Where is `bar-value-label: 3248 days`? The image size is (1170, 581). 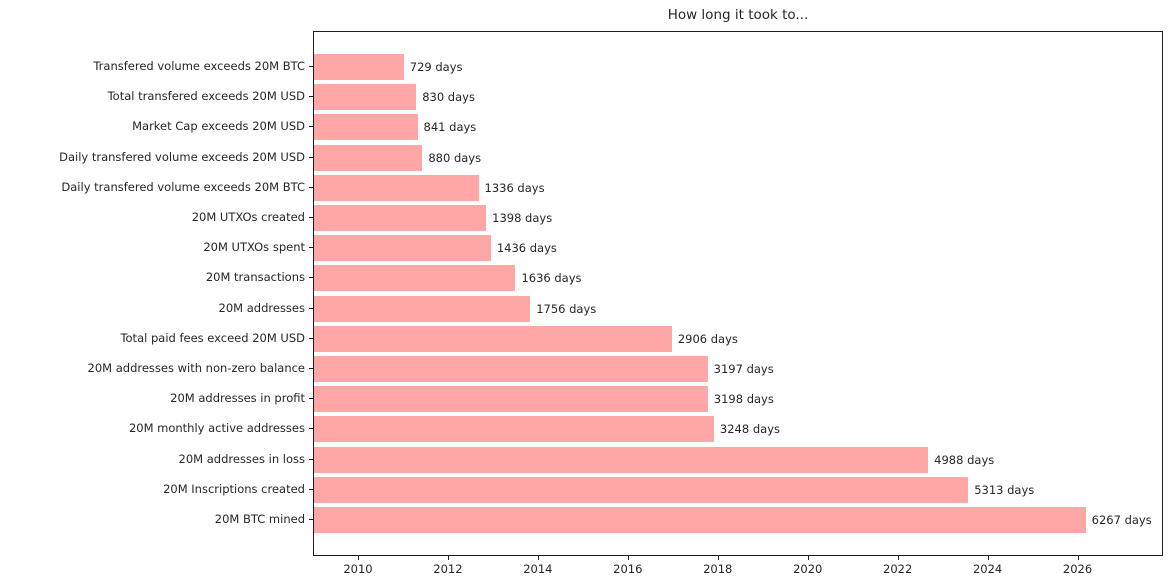 bar-value-label: 3248 days is located at coordinates (749, 429).